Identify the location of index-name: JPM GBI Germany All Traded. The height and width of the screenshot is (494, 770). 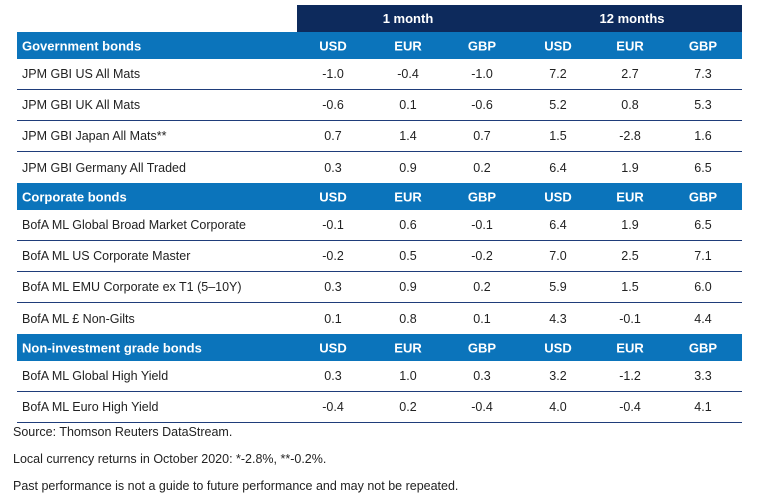
(104, 167).